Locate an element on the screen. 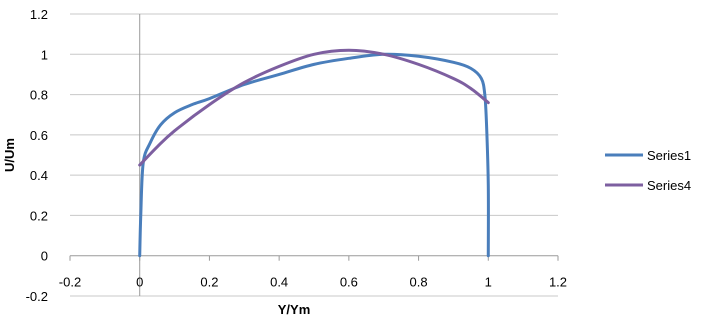 This screenshot has width=710, height=320. y-tick-label: 0.6 is located at coordinates (39, 135).